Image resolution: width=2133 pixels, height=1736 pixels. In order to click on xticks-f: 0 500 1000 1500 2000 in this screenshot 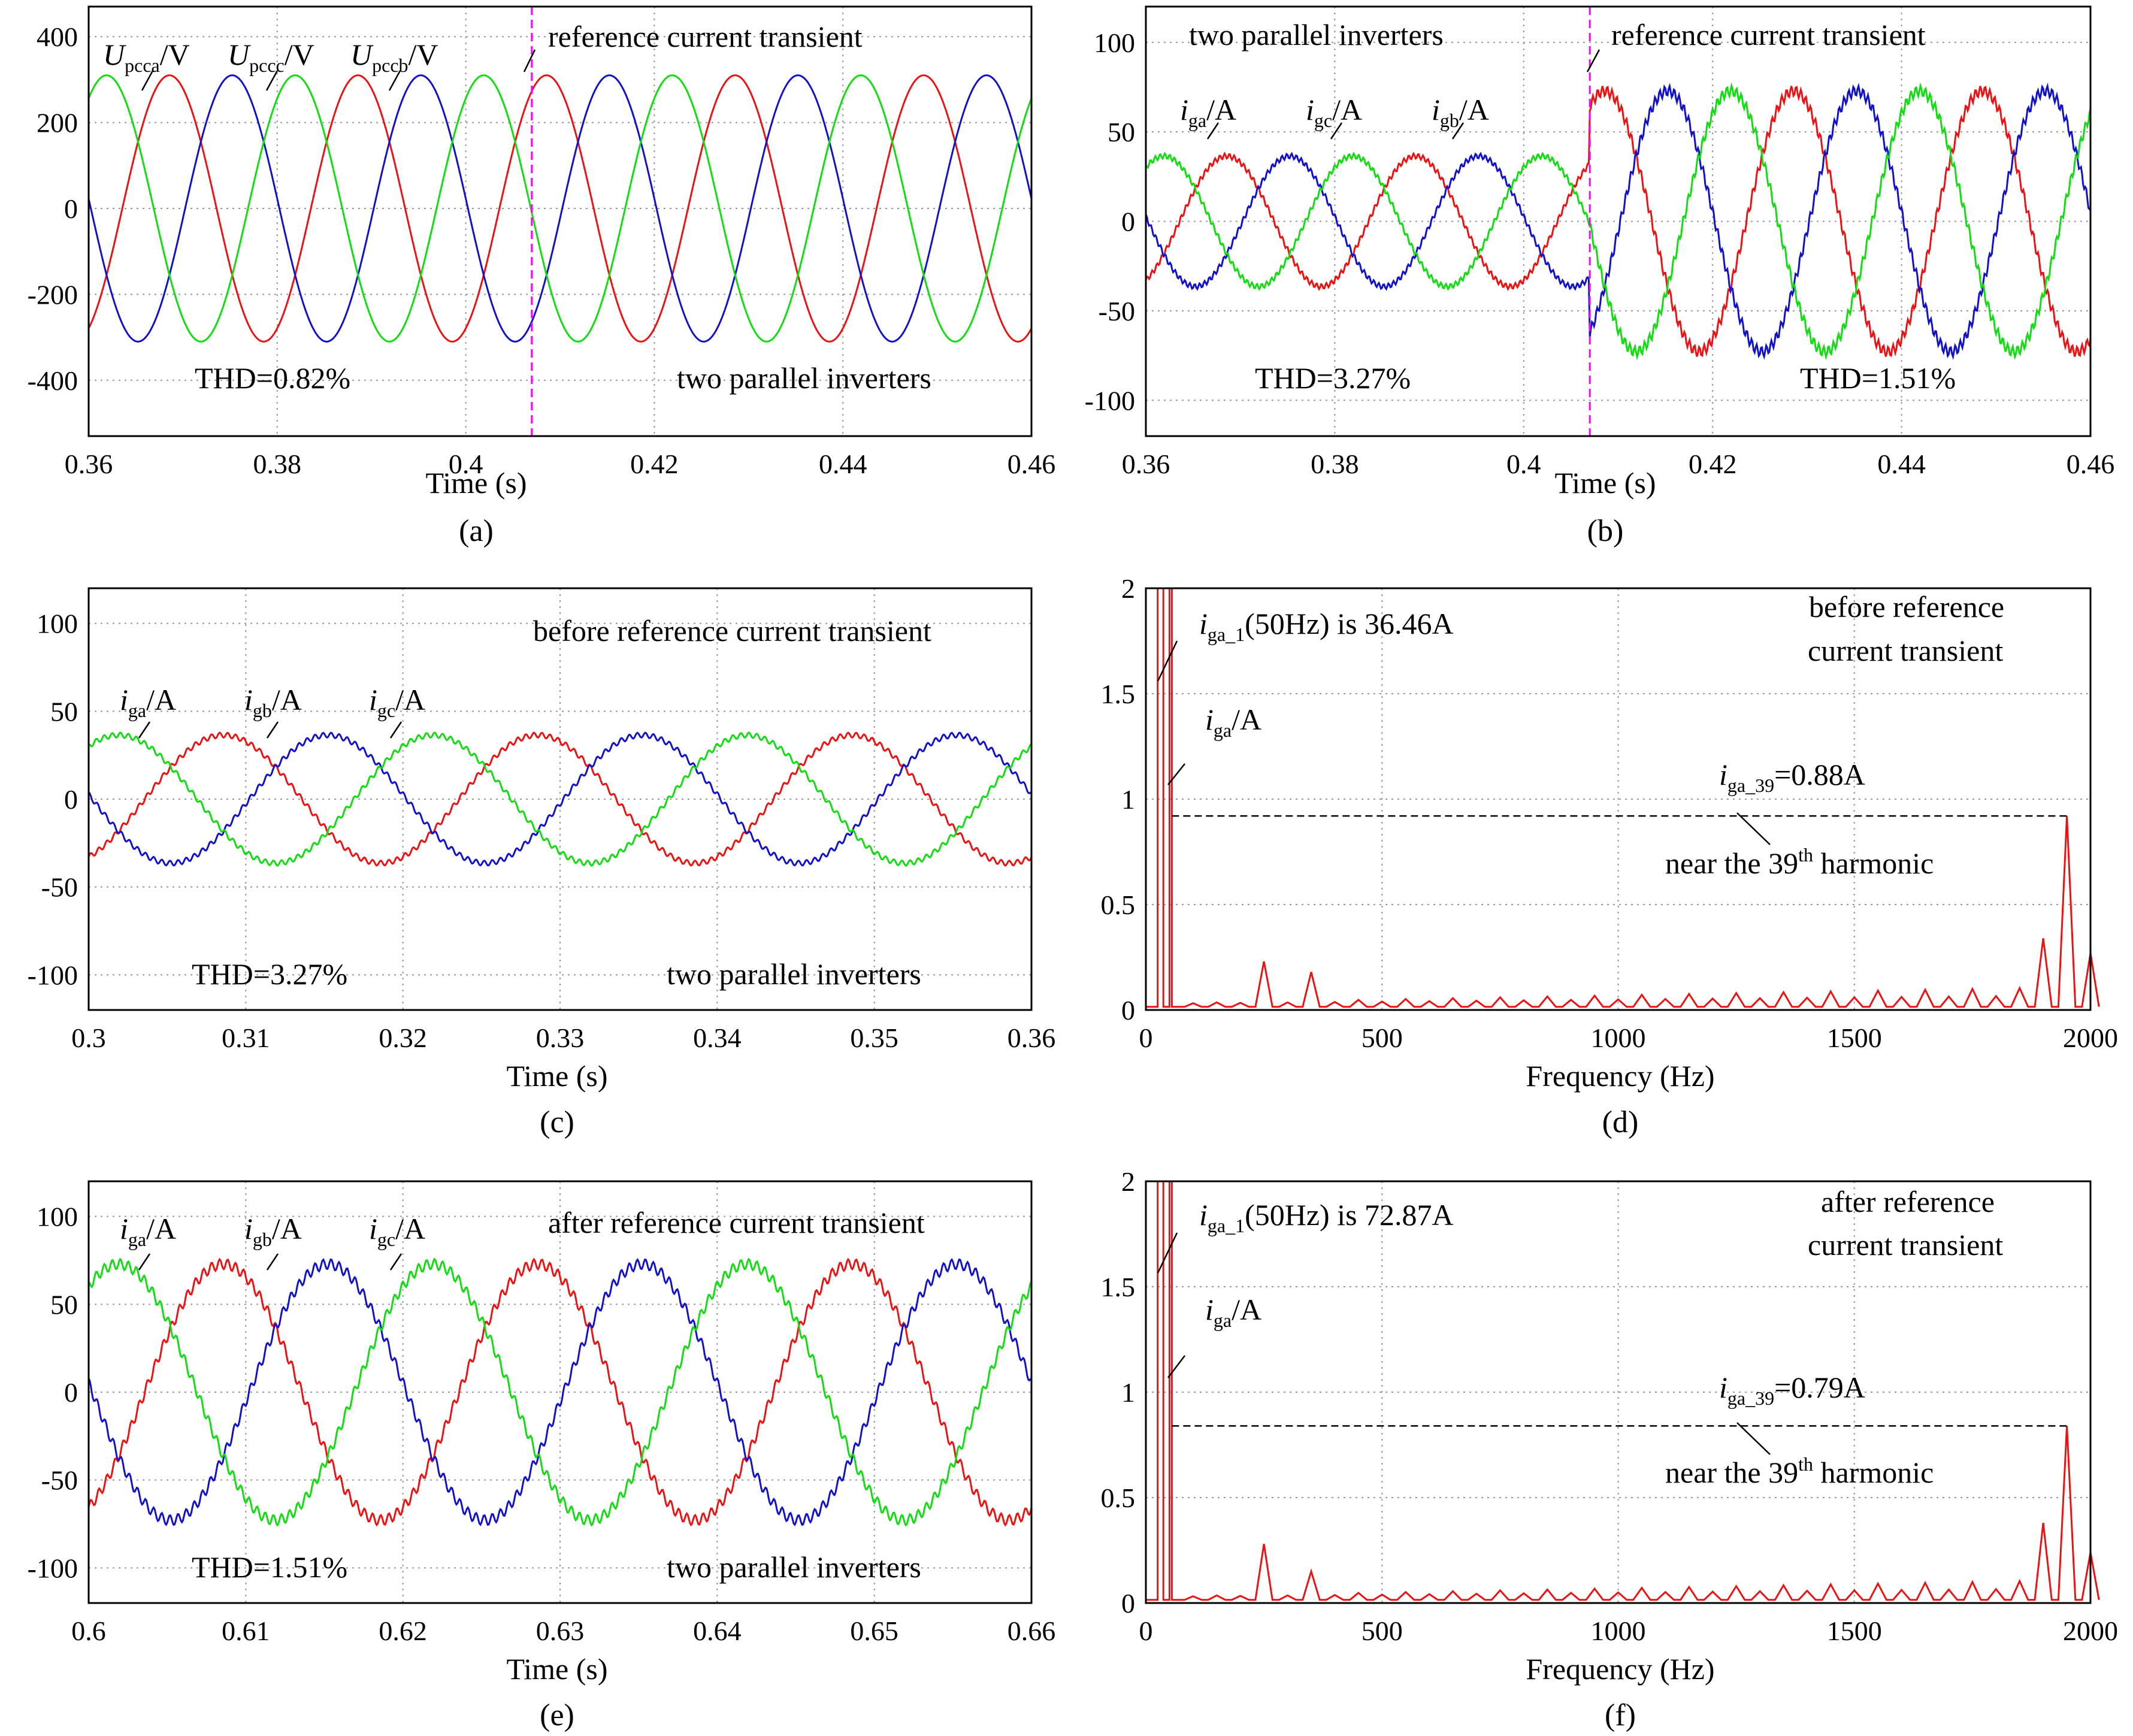, I will do `click(1629, 1631)`.